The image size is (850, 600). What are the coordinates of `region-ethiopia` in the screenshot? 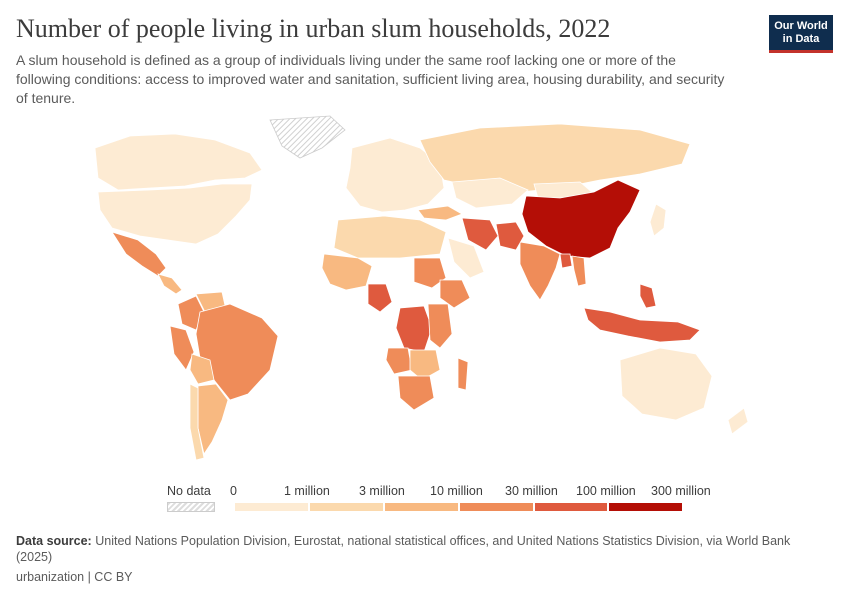 It's located at (455, 294).